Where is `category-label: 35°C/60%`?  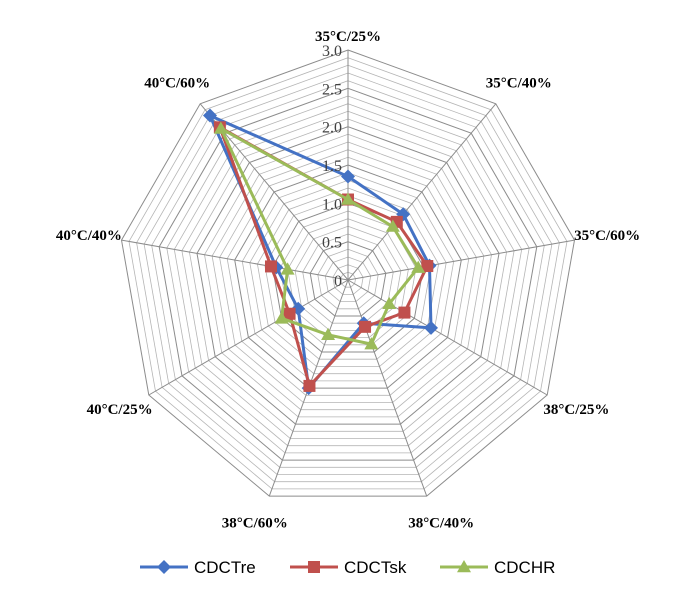
category-label: 35°C/60% is located at coordinates (607, 236).